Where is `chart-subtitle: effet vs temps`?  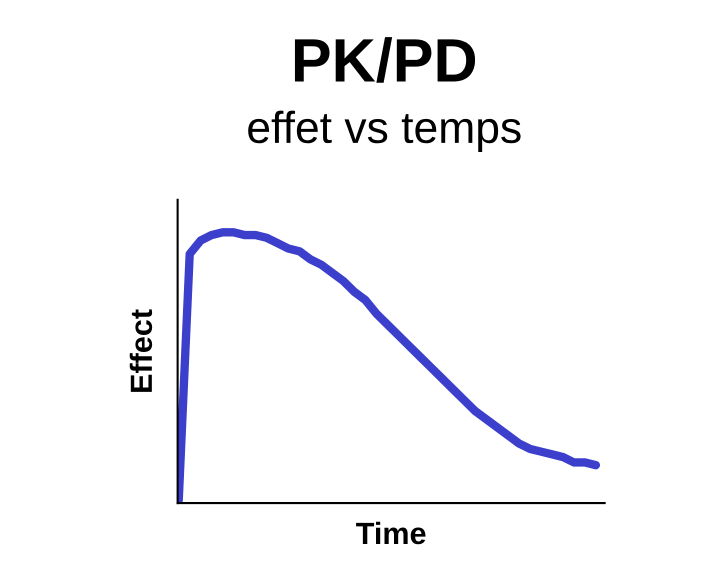 chart-subtitle: effet vs temps is located at coordinates (384, 131).